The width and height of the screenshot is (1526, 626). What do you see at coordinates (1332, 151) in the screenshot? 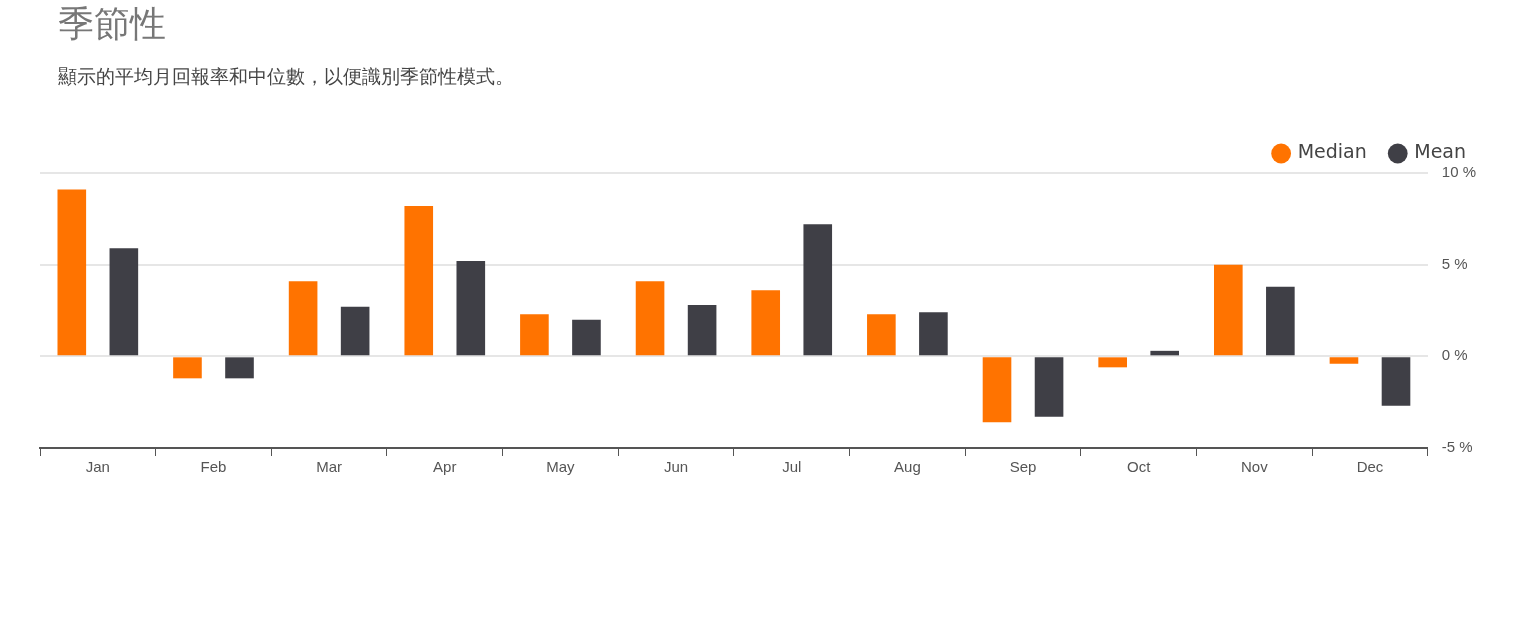
I see `legend-label: Median` at bounding box center [1332, 151].